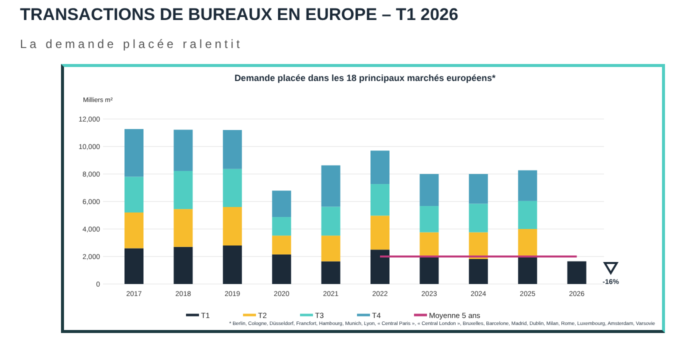  I want to click on chart-subtitle: La demande placée ralentit, so click(131, 44).